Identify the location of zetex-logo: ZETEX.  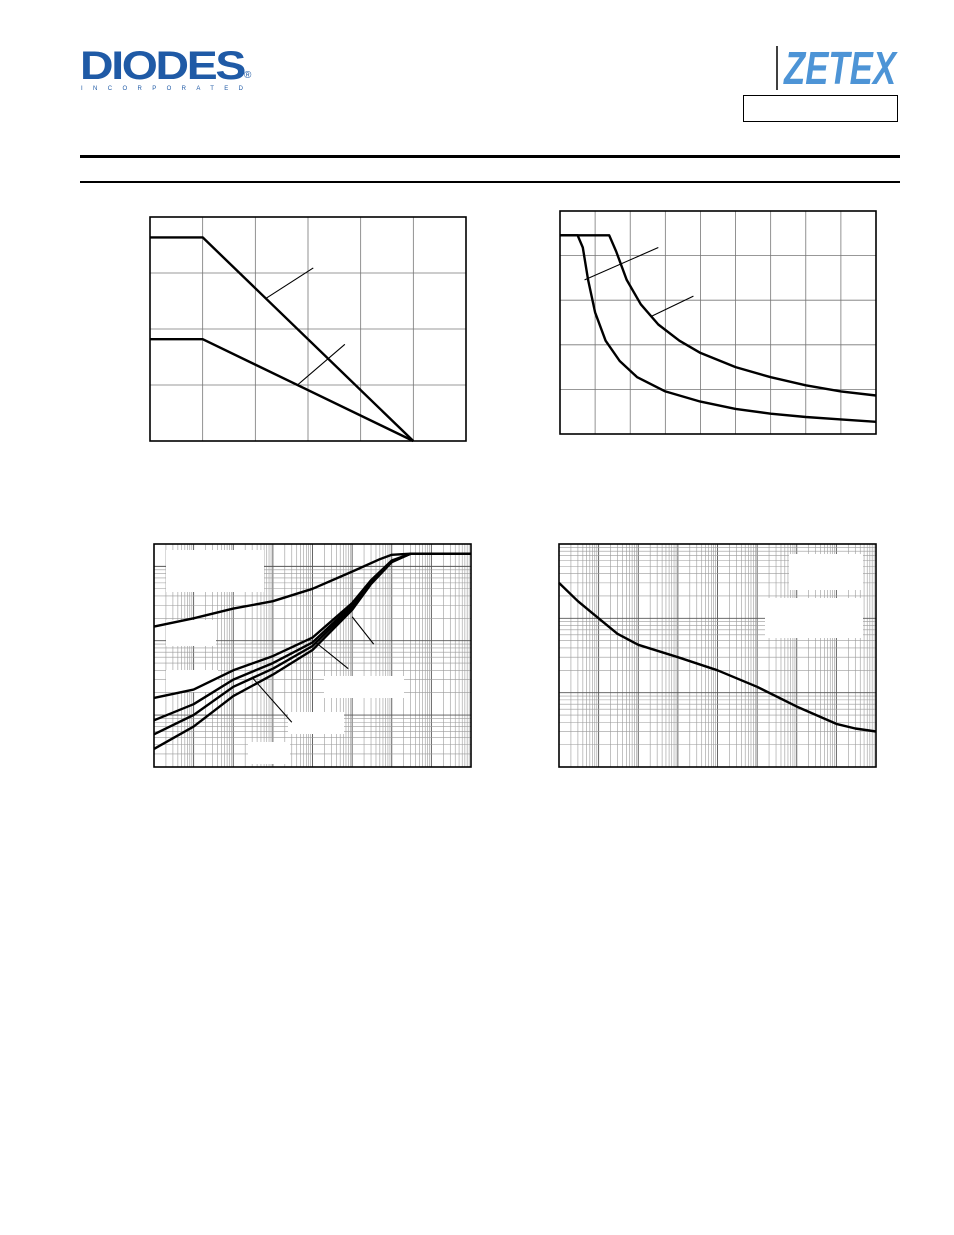
(837, 67).